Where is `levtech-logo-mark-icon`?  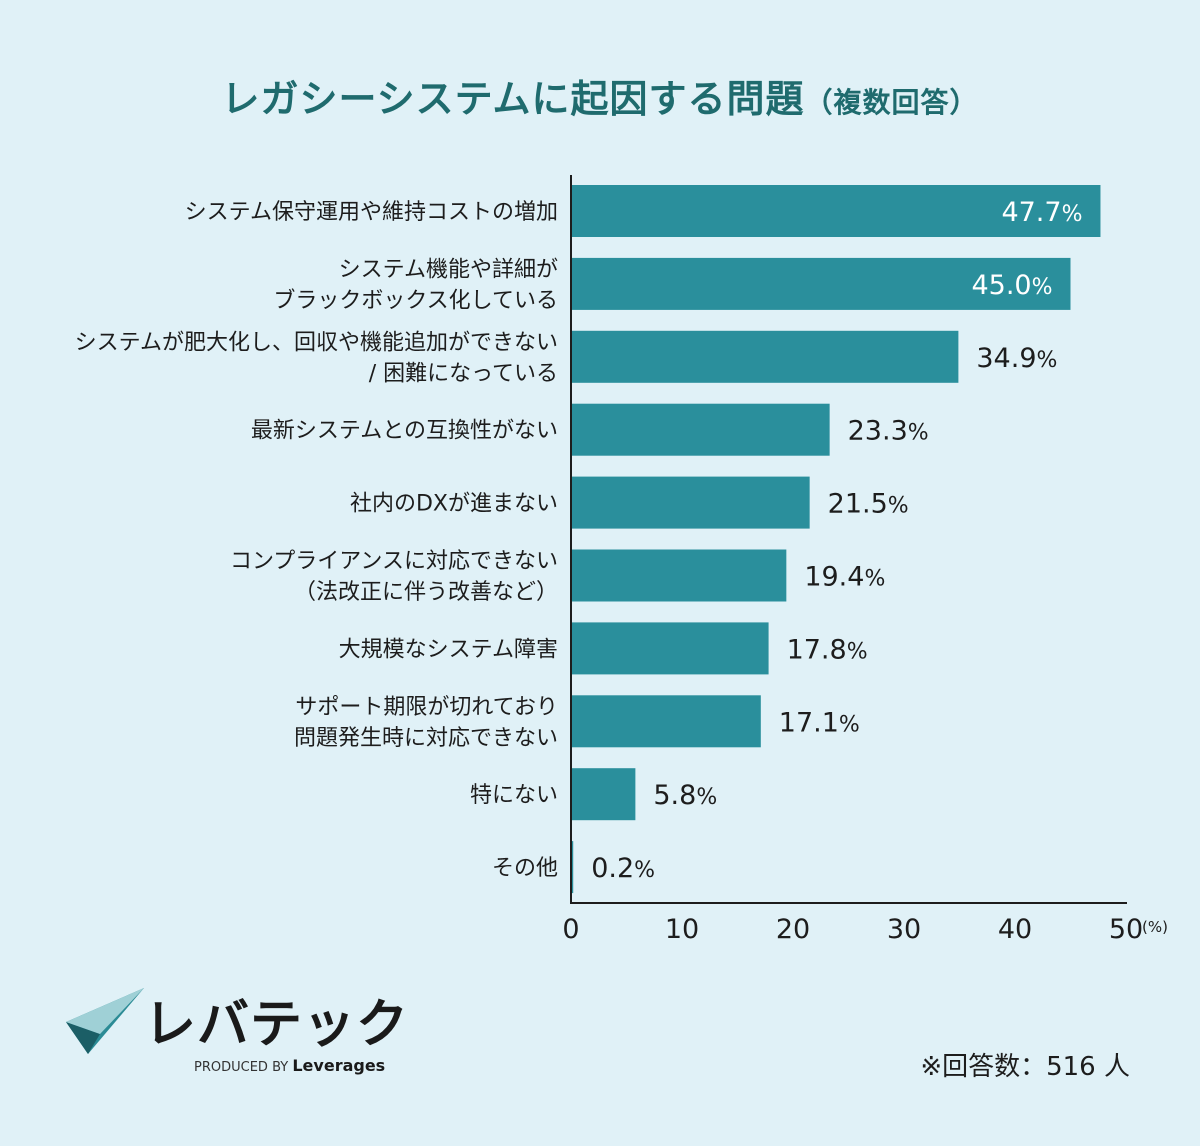 levtech-logo-mark-icon is located at coordinates (105, 1021).